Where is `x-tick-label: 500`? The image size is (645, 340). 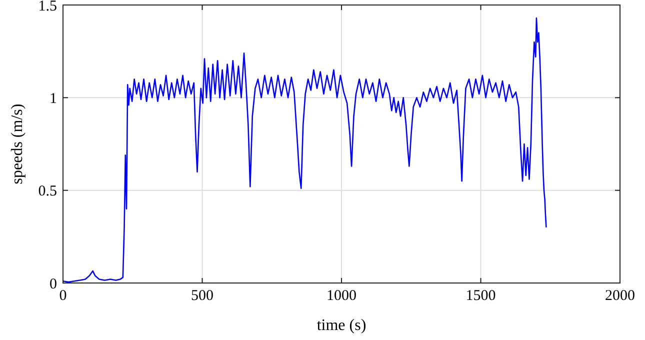
x-tick-label: 500 is located at coordinates (202, 296).